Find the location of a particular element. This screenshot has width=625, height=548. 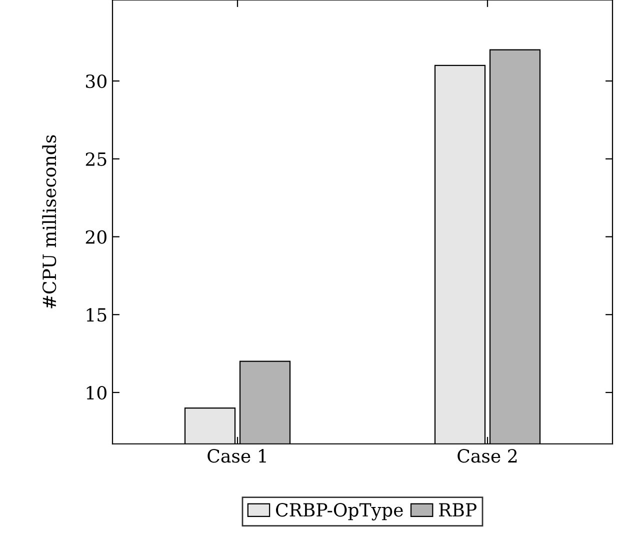

y-tick-label: 25 is located at coordinates (96, 159).